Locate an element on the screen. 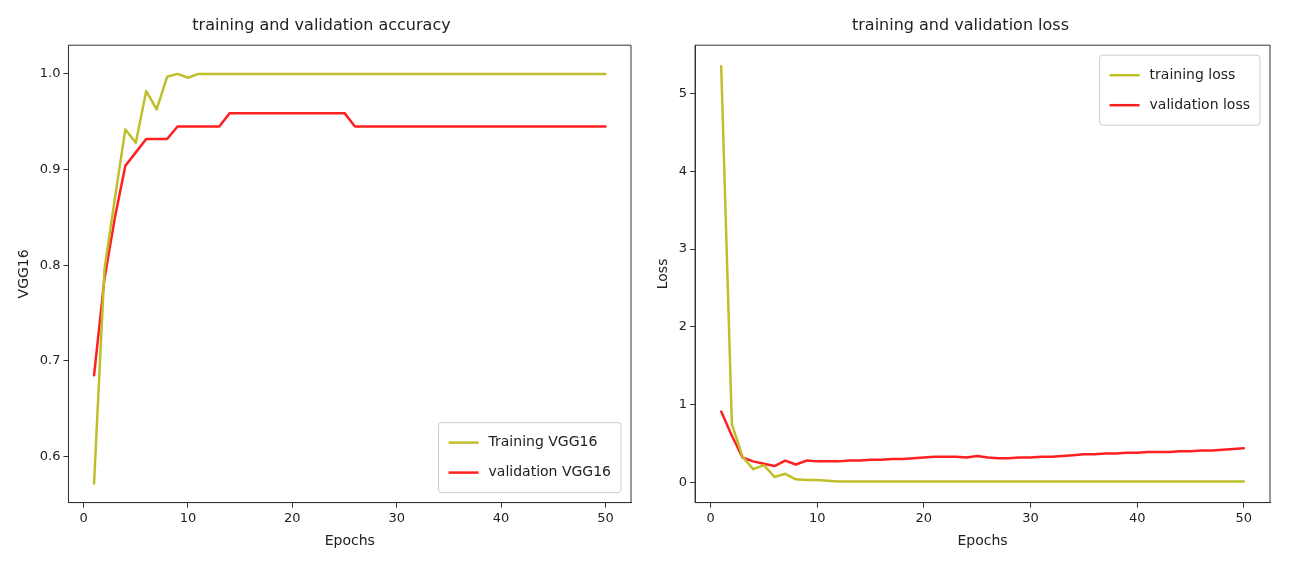  chart-title: training and validation loss is located at coordinates (960, 24).